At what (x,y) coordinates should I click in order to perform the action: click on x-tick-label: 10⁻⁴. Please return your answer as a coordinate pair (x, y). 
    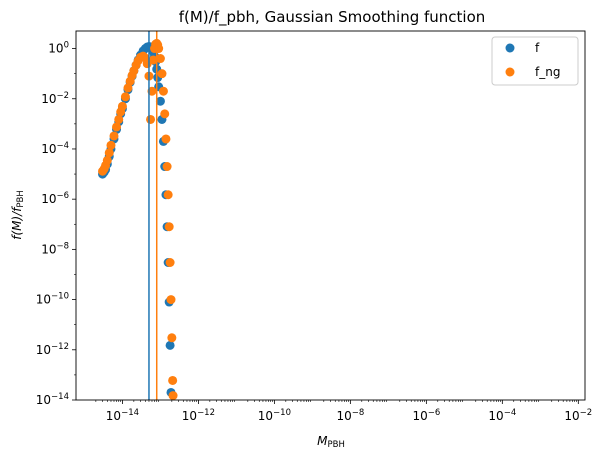
    Looking at the image, I should click on (502, 415).